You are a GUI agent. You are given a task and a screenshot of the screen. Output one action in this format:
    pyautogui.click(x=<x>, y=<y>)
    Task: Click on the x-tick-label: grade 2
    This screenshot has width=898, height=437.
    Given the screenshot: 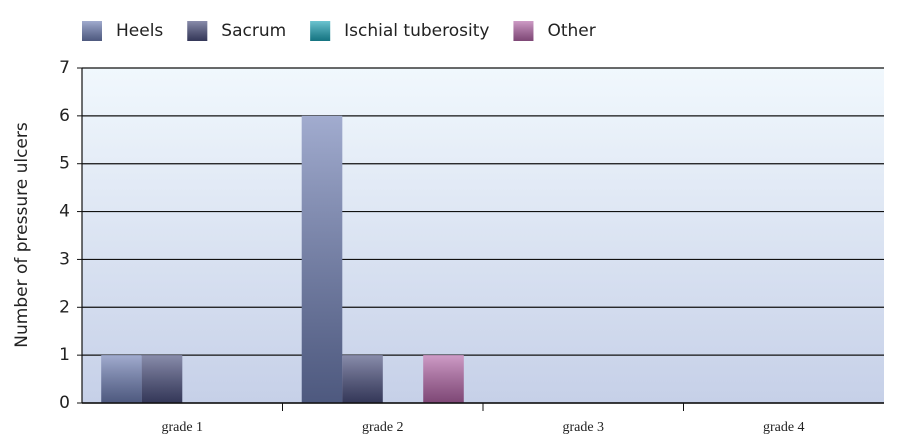 What is the action you would take?
    pyautogui.click(x=383, y=427)
    